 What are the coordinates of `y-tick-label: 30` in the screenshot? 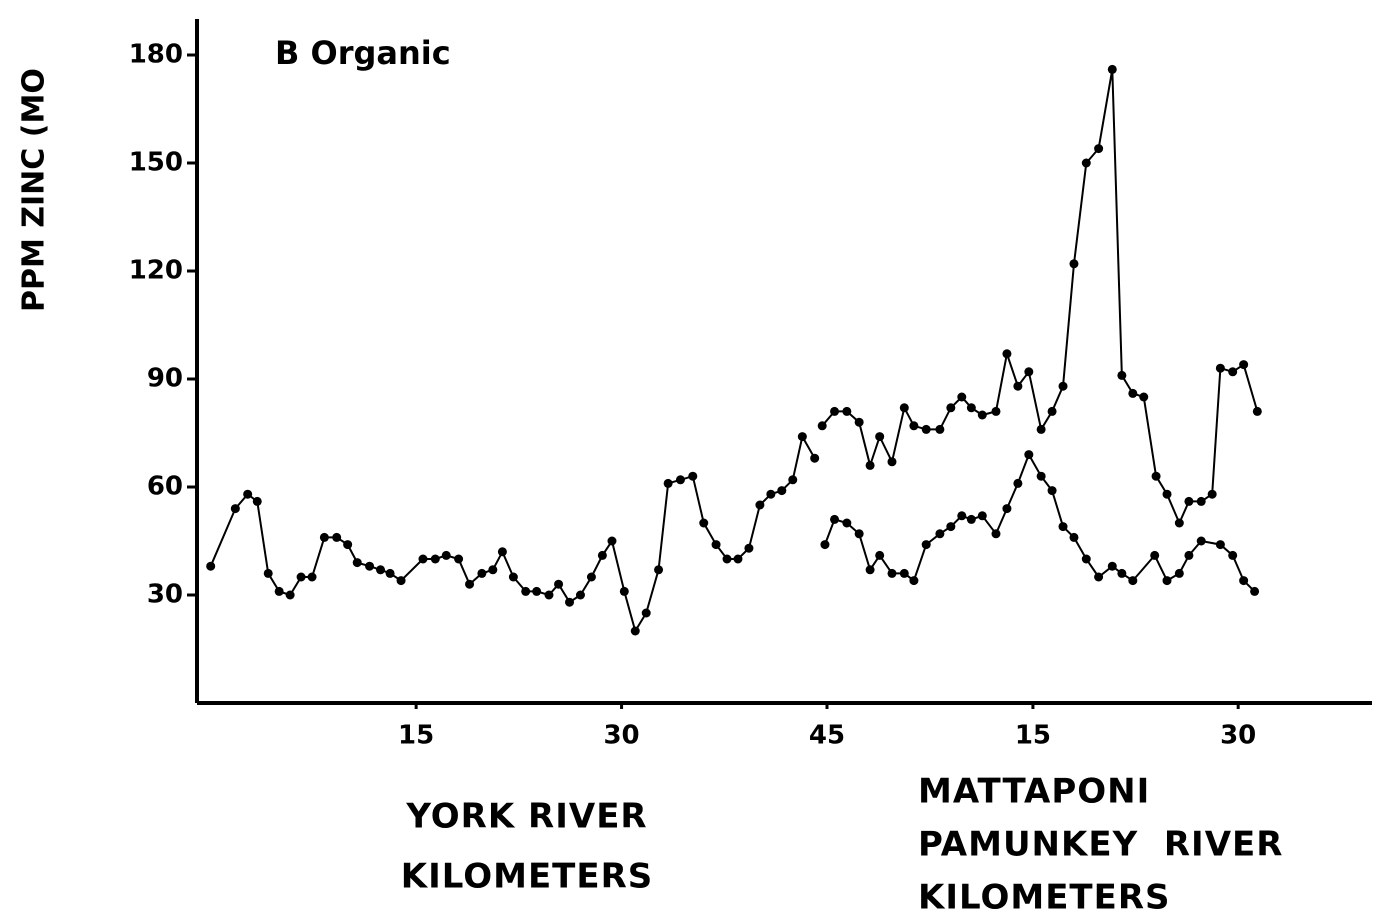 It's located at (165, 595).